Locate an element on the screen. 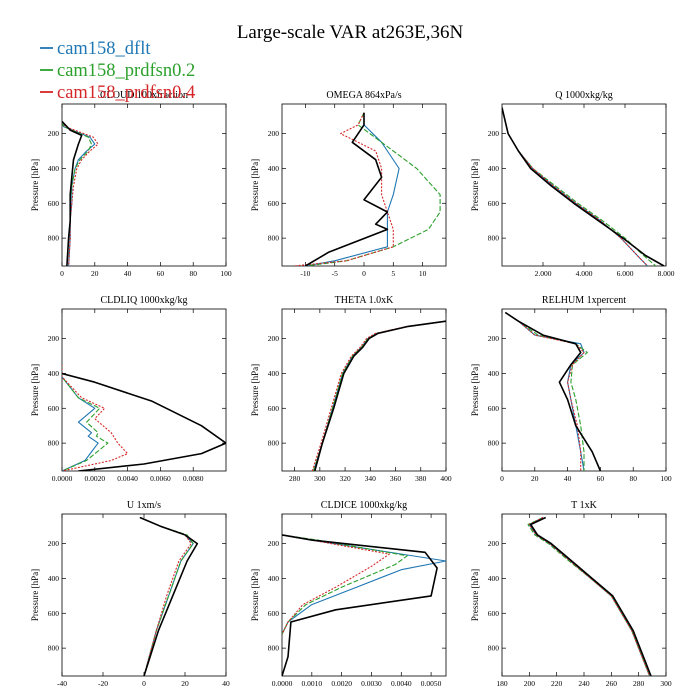 Image resolution: width=700 pixels, height=700 pixels. panel-title: CLDLIQ 1000xkg/kg is located at coordinates (144, 300).